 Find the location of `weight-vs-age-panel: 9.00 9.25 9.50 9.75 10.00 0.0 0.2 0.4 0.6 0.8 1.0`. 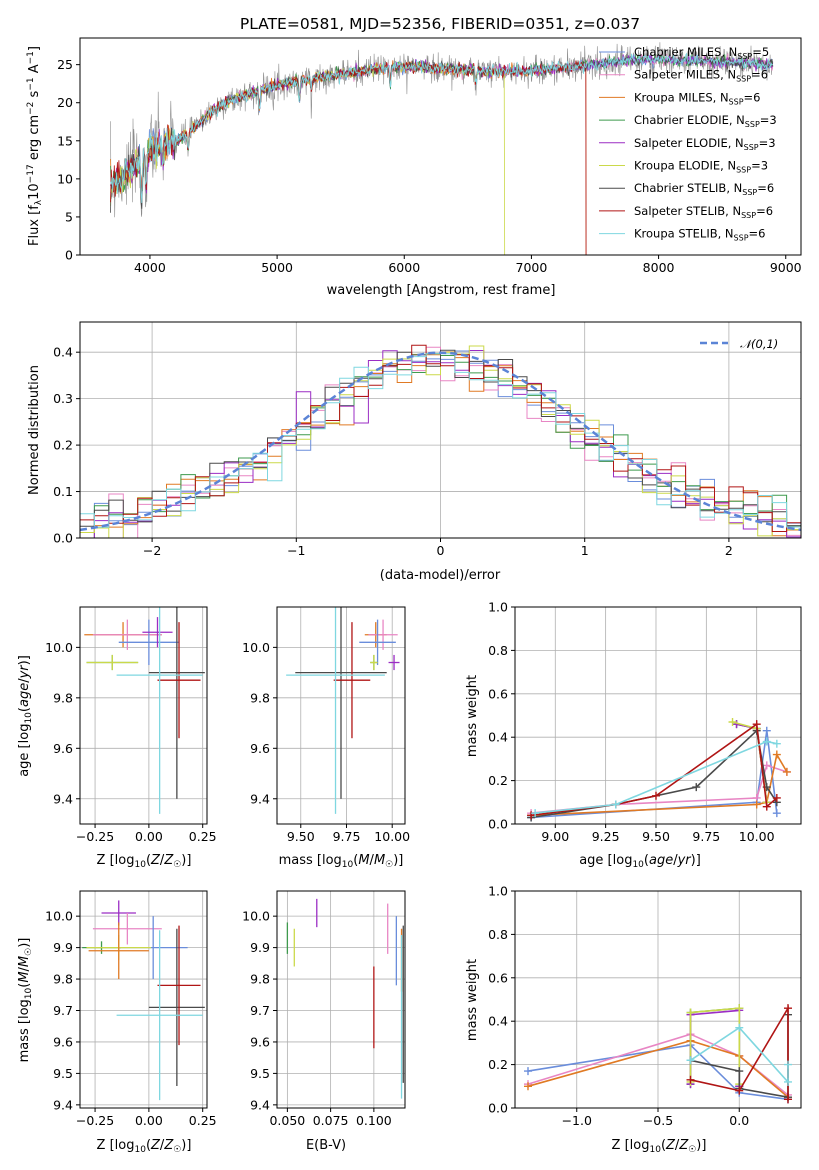

weight-vs-age-panel: 9.00 9.25 9.50 9.75 10.00 0.0 0.2 0.4 0.6 0.8 1.0 is located at coordinates (645, 722).